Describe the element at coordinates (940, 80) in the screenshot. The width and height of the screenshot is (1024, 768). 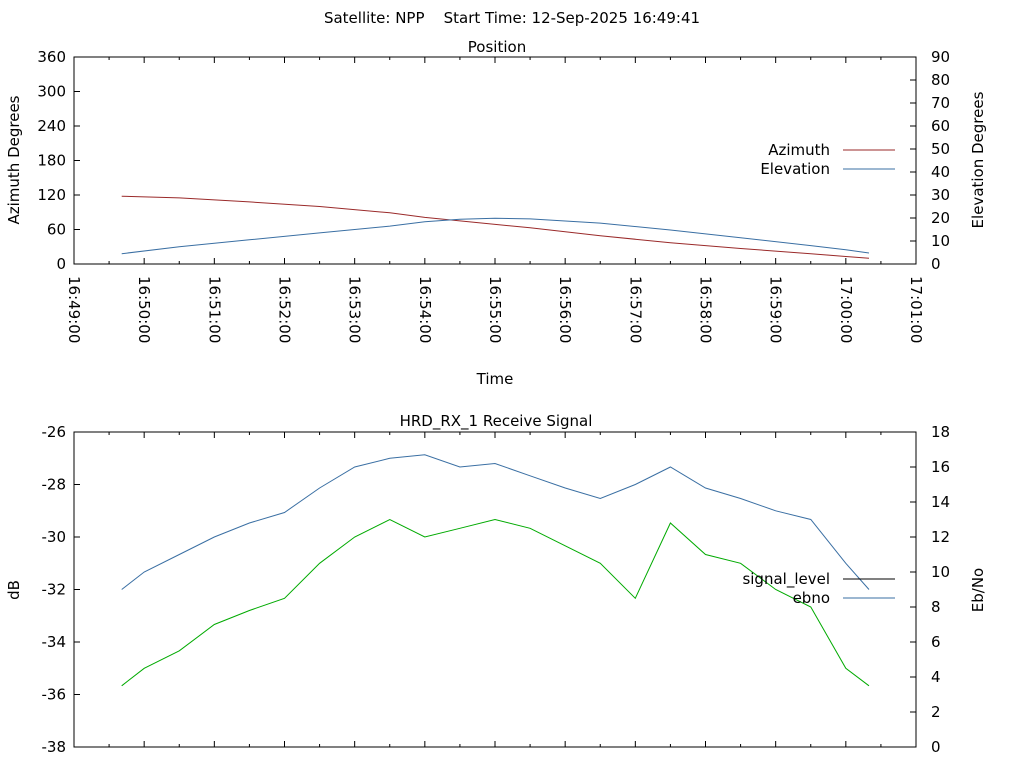
I see `y2-tick-label: 80` at that location.